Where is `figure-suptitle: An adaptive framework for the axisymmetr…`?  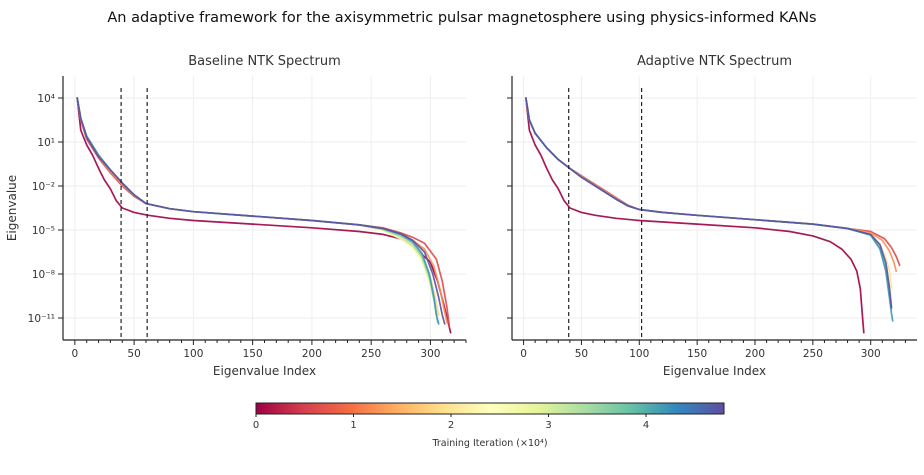 figure-suptitle: An adaptive framework for the axisymmetr… is located at coordinates (461, 18).